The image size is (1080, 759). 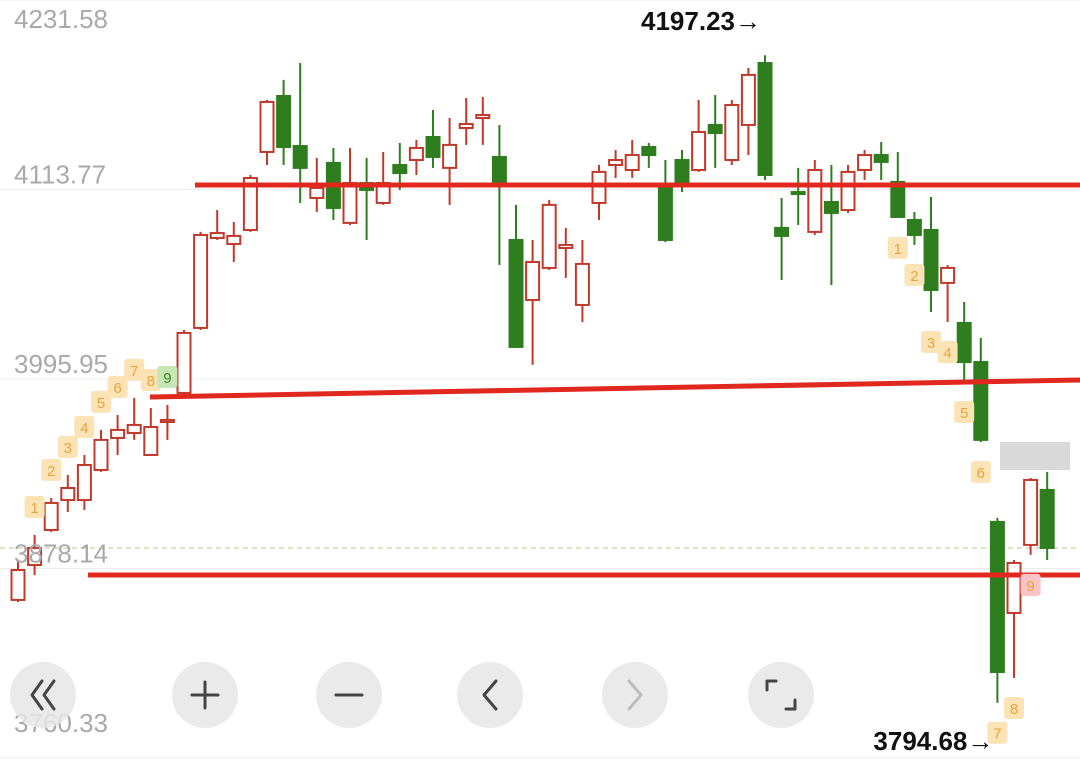 What do you see at coordinates (635, 695) in the screenshot?
I see `next-button` at bounding box center [635, 695].